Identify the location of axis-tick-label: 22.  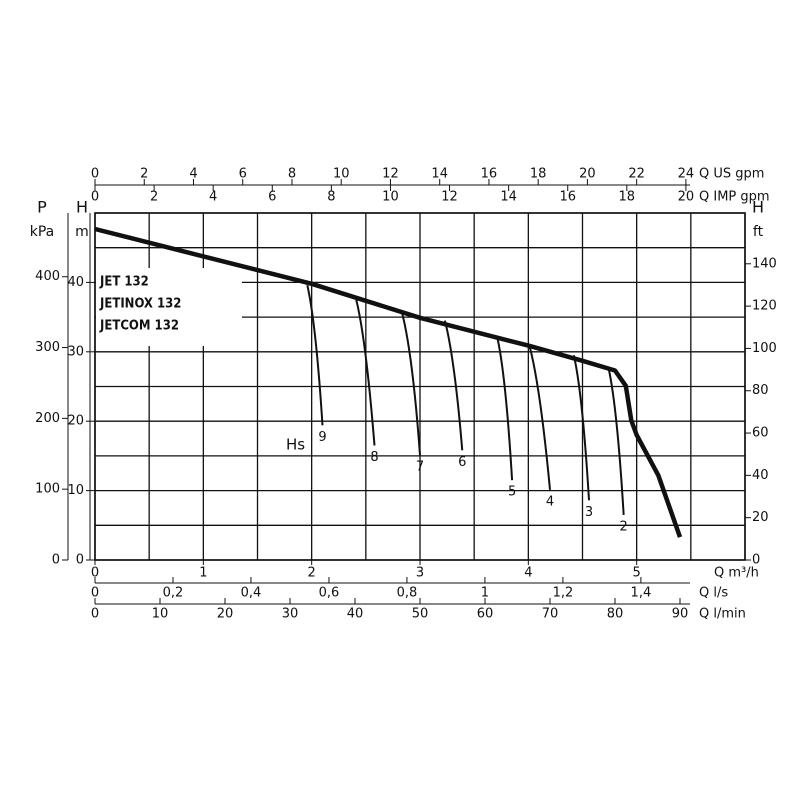
(636, 174).